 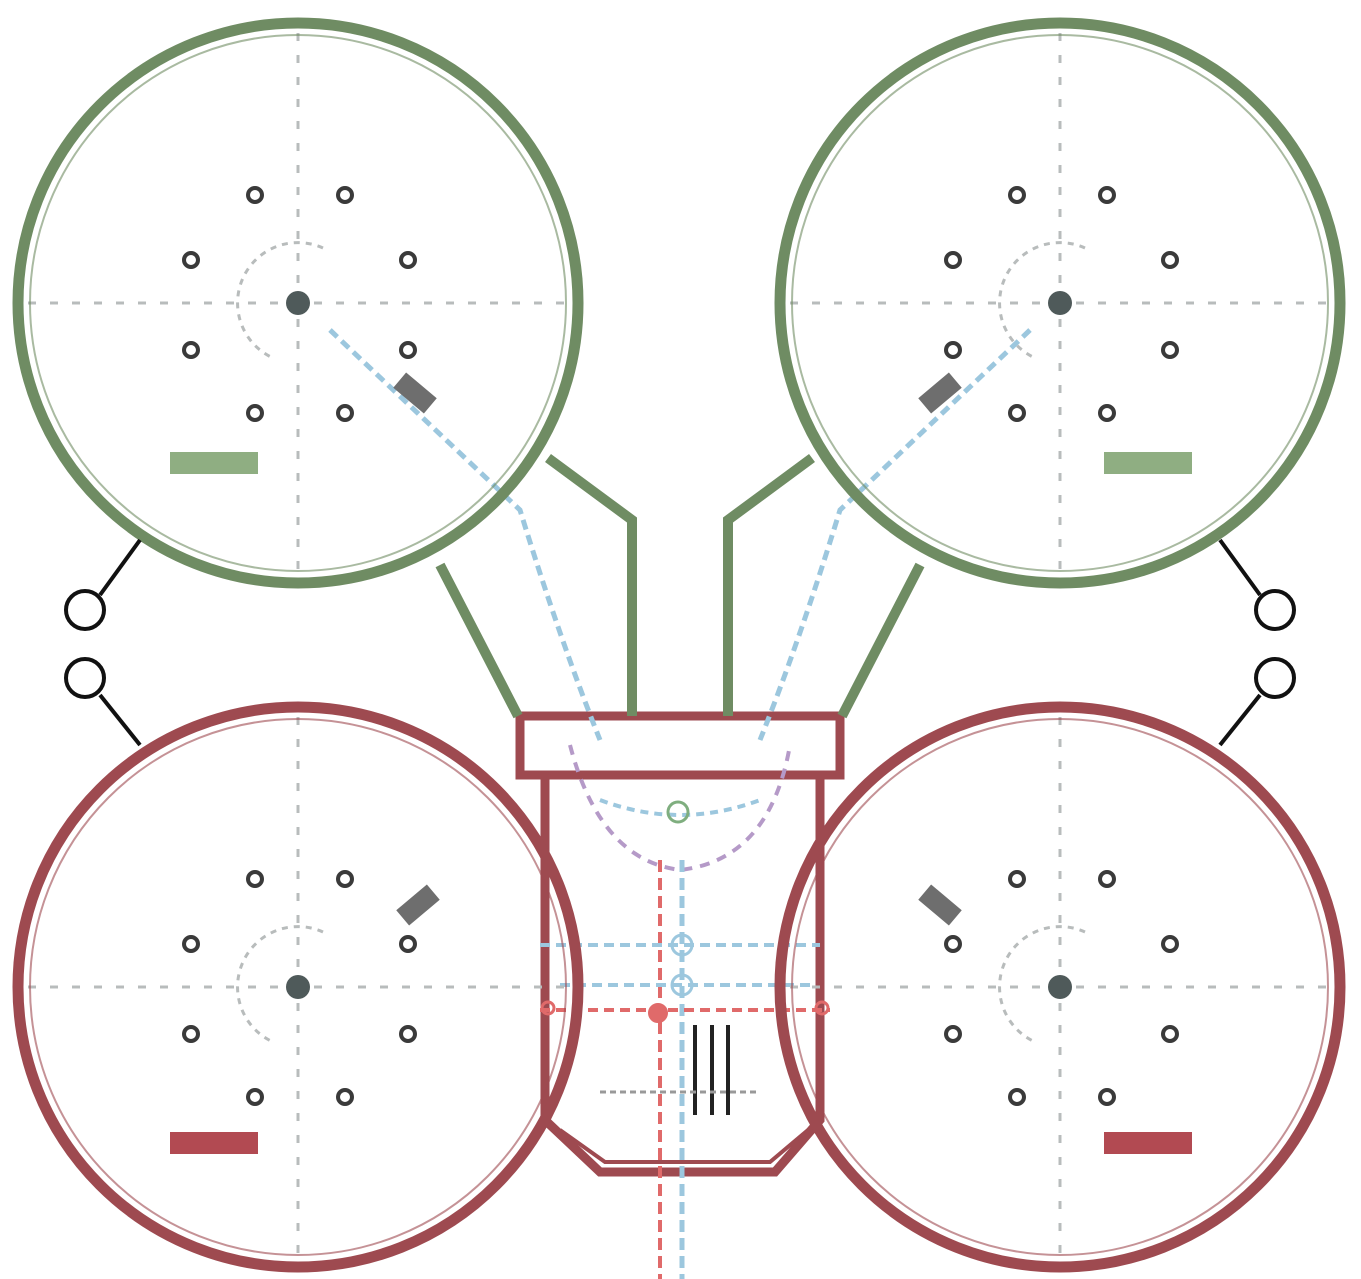 I want to click on side-connectors, so click(x=680, y=642).